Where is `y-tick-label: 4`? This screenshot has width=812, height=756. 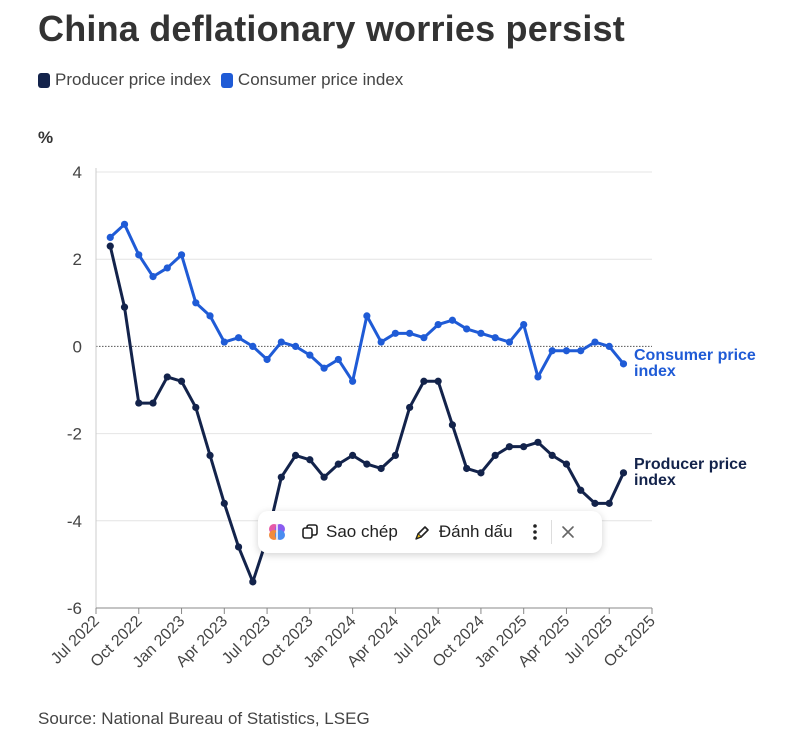
y-tick-label: 4 is located at coordinates (77, 172).